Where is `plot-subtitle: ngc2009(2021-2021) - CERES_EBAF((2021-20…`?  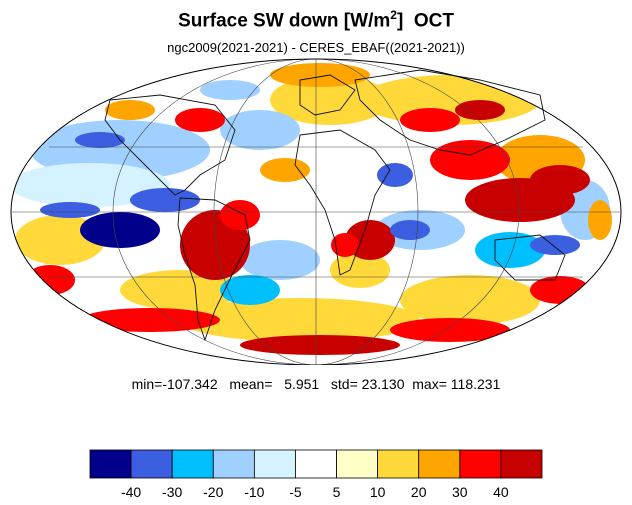 plot-subtitle: ngc2009(2021-2021) - CERES_EBAF((2021-20… is located at coordinates (316, 47).